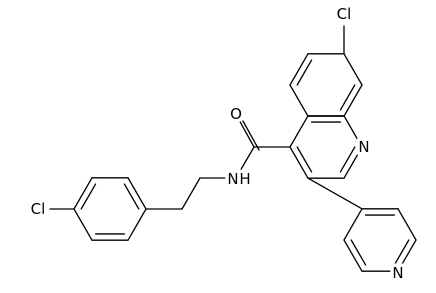  Describe the element at coordinates (236, 114) in the screenshot. I see `atom-label: O` at that location.